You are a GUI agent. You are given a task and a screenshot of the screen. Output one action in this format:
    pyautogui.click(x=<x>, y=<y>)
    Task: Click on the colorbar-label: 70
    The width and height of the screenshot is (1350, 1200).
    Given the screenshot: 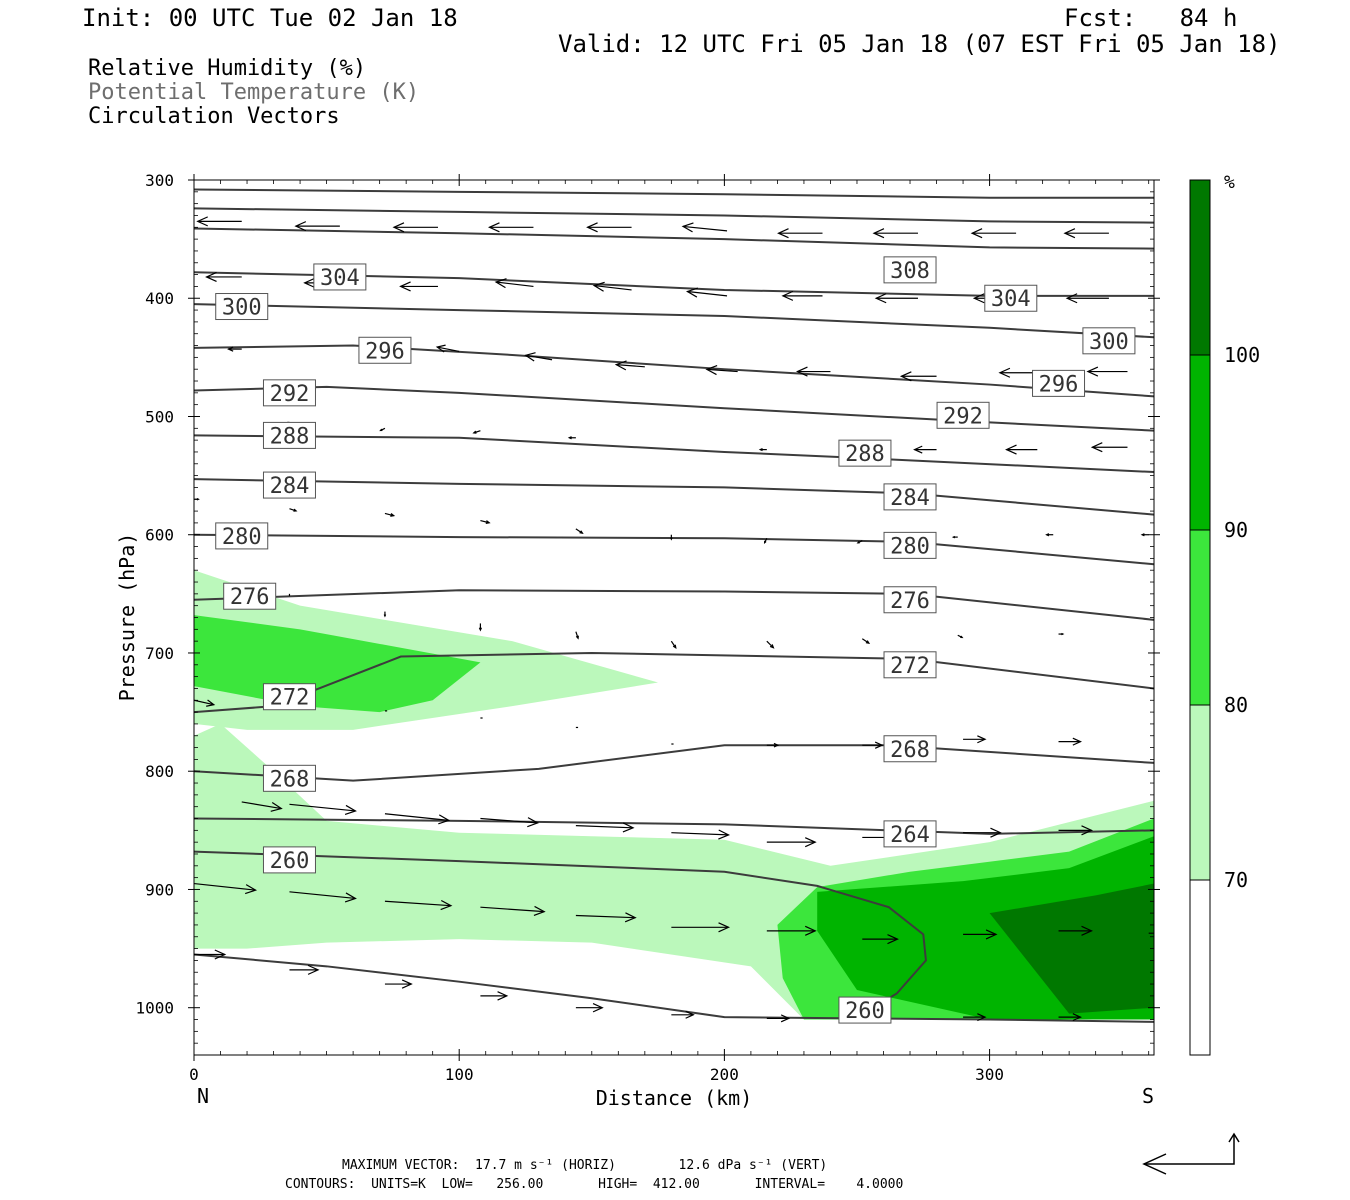 What is the action you would take?
    pyautogui.click(x=1236, y=880)
    